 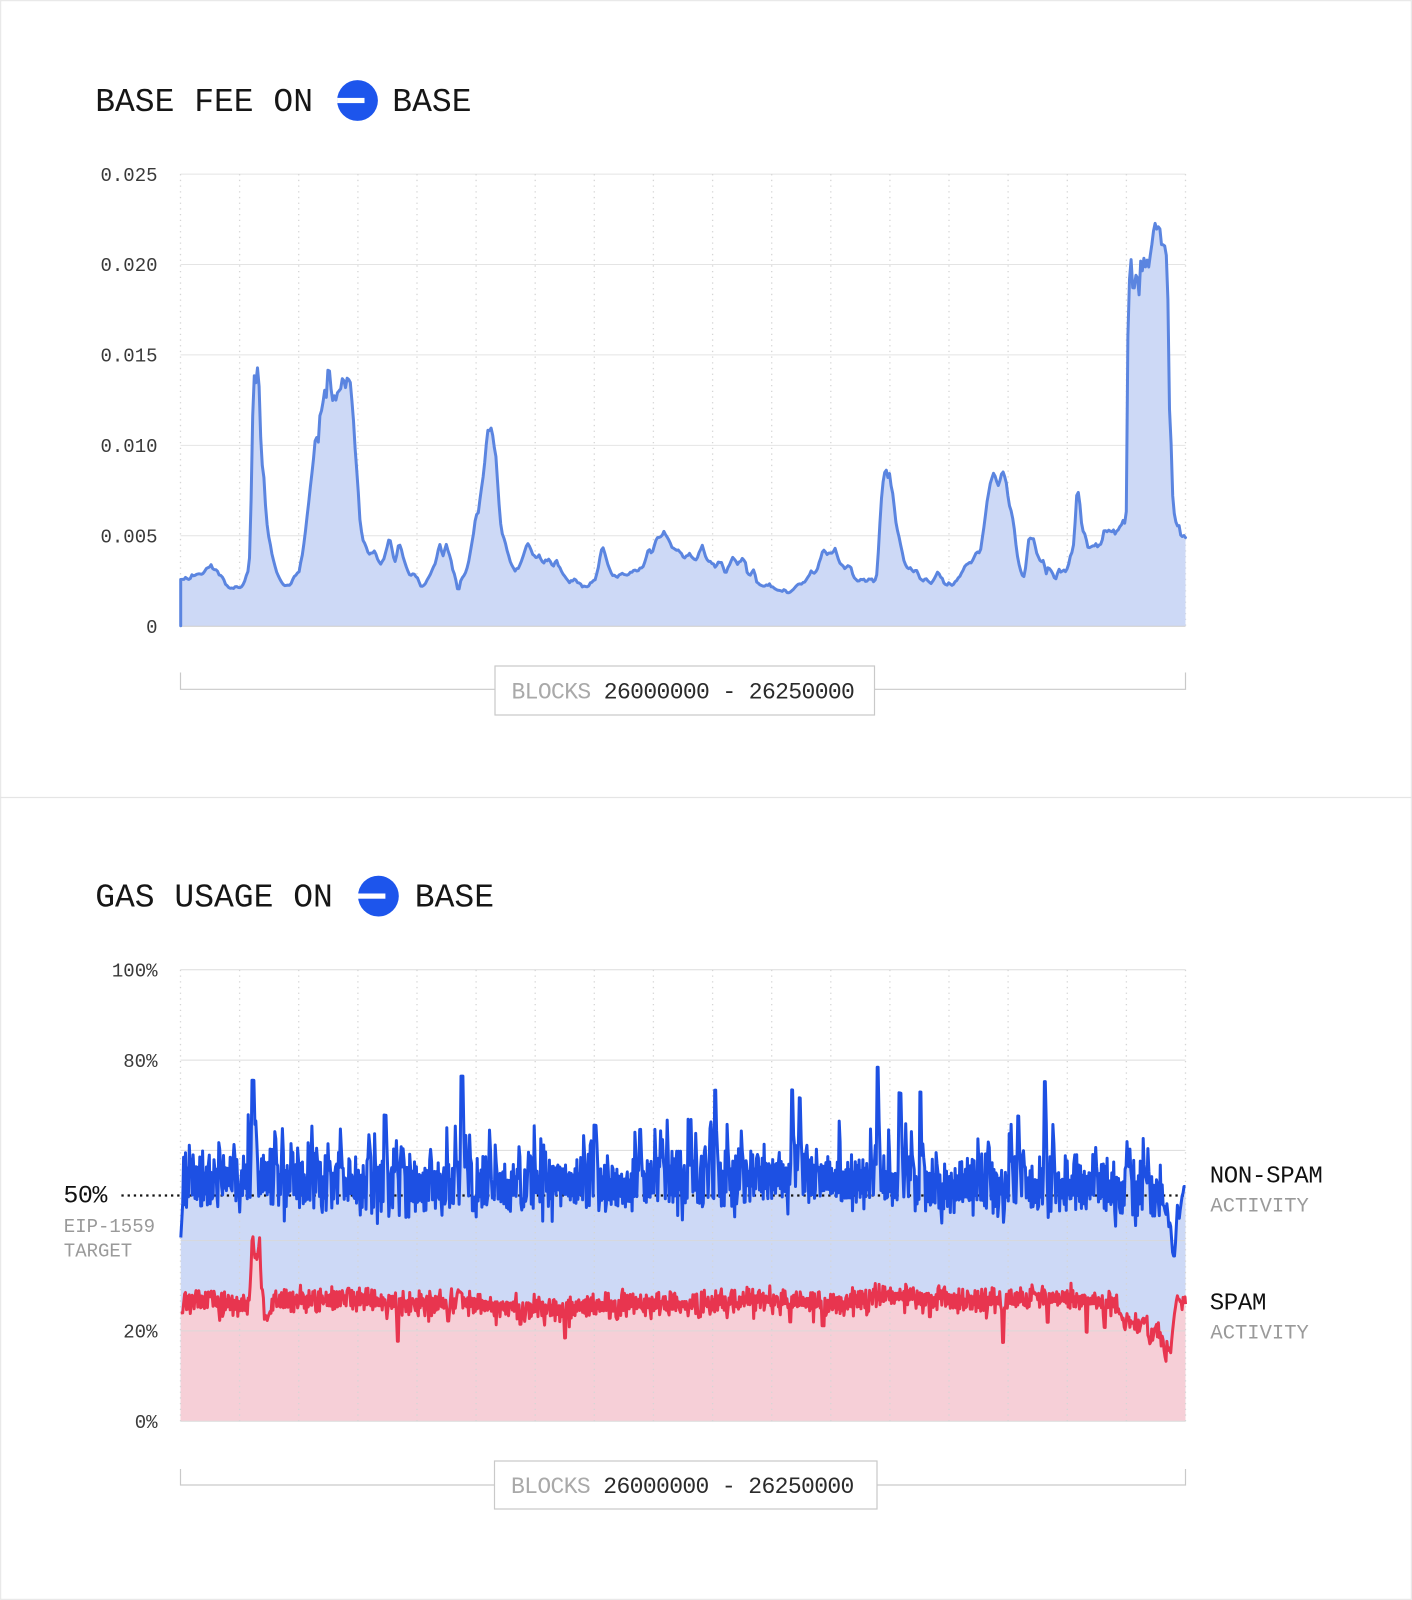 What do you see at coordinates (204, 102) in the screenshot?
I see `svg-text: BASE FEE ON` at bounding box center [204, 102].